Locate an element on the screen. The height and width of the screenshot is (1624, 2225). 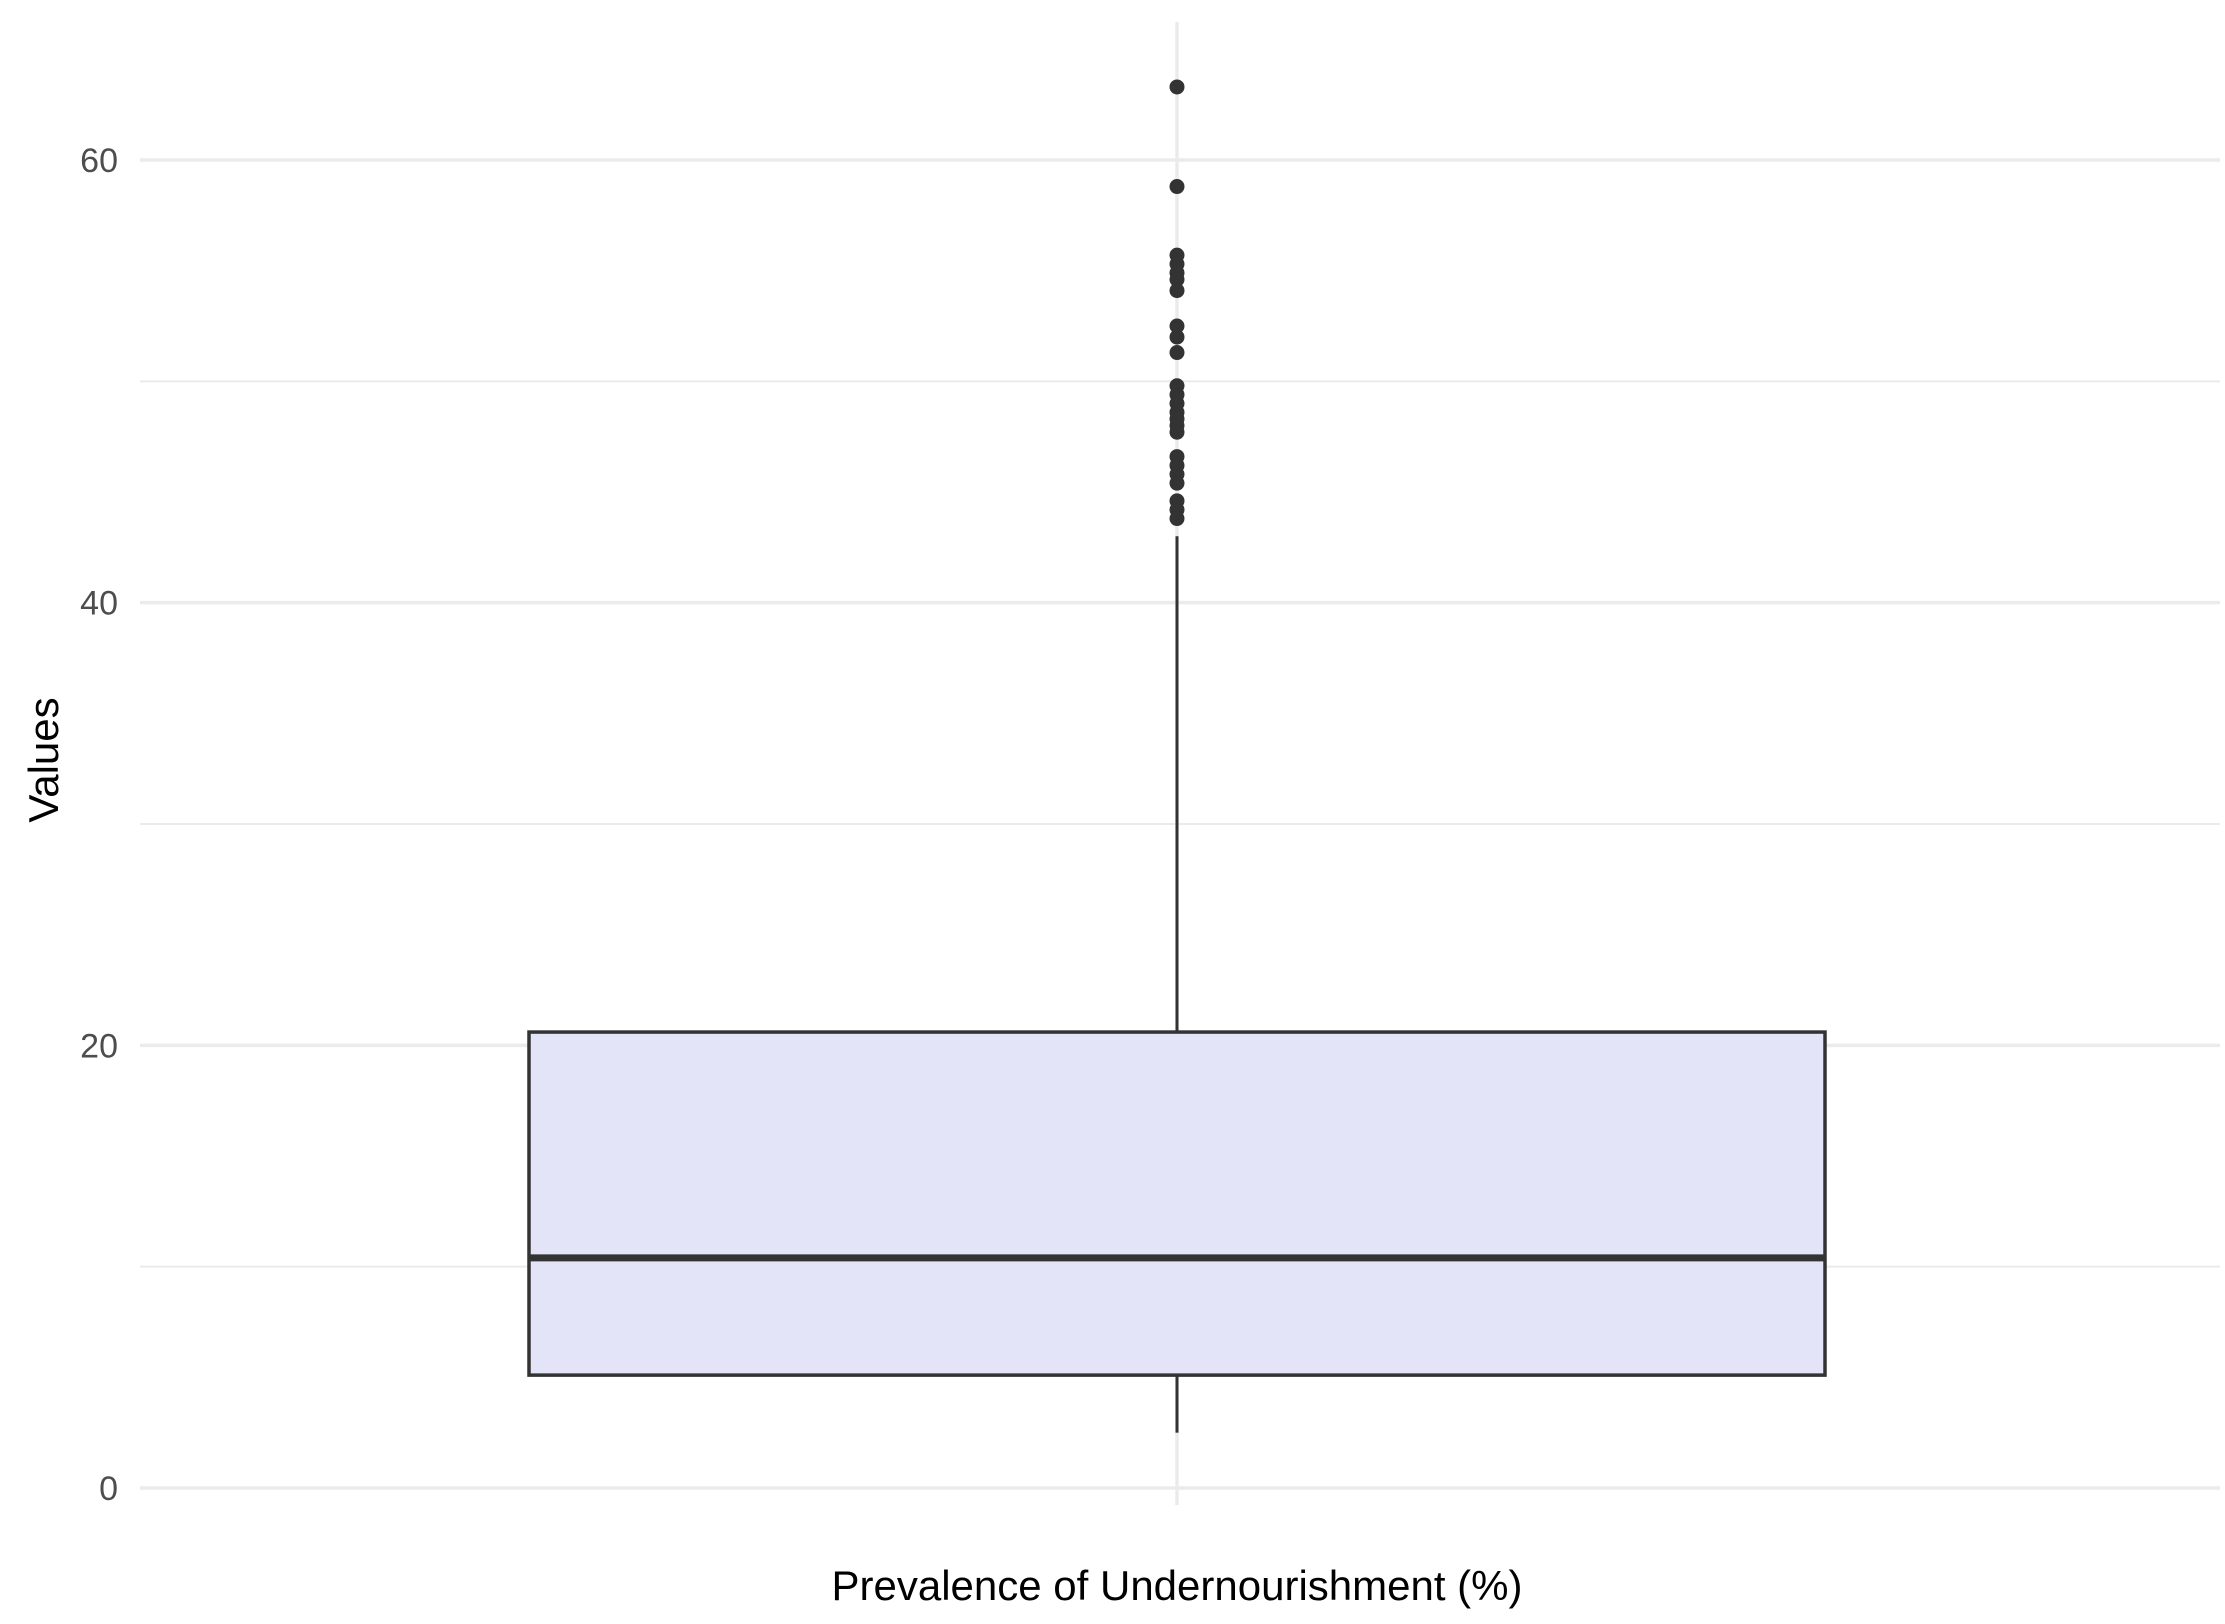
x-axis-title: Prevalence of Undernourishment (%) is located at coordinates (1177, 1585).